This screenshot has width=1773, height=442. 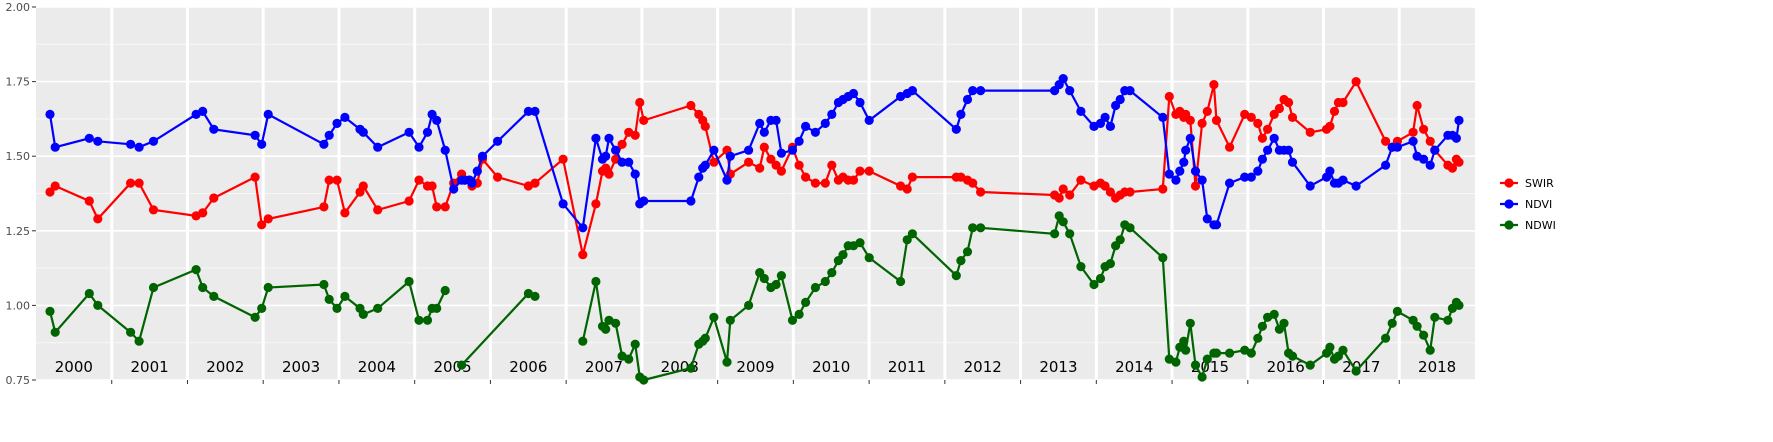 What do you see at coordinates (831, 367) in the screenshot?
I see `year-label: 2010` at bounding box center [831, 367].